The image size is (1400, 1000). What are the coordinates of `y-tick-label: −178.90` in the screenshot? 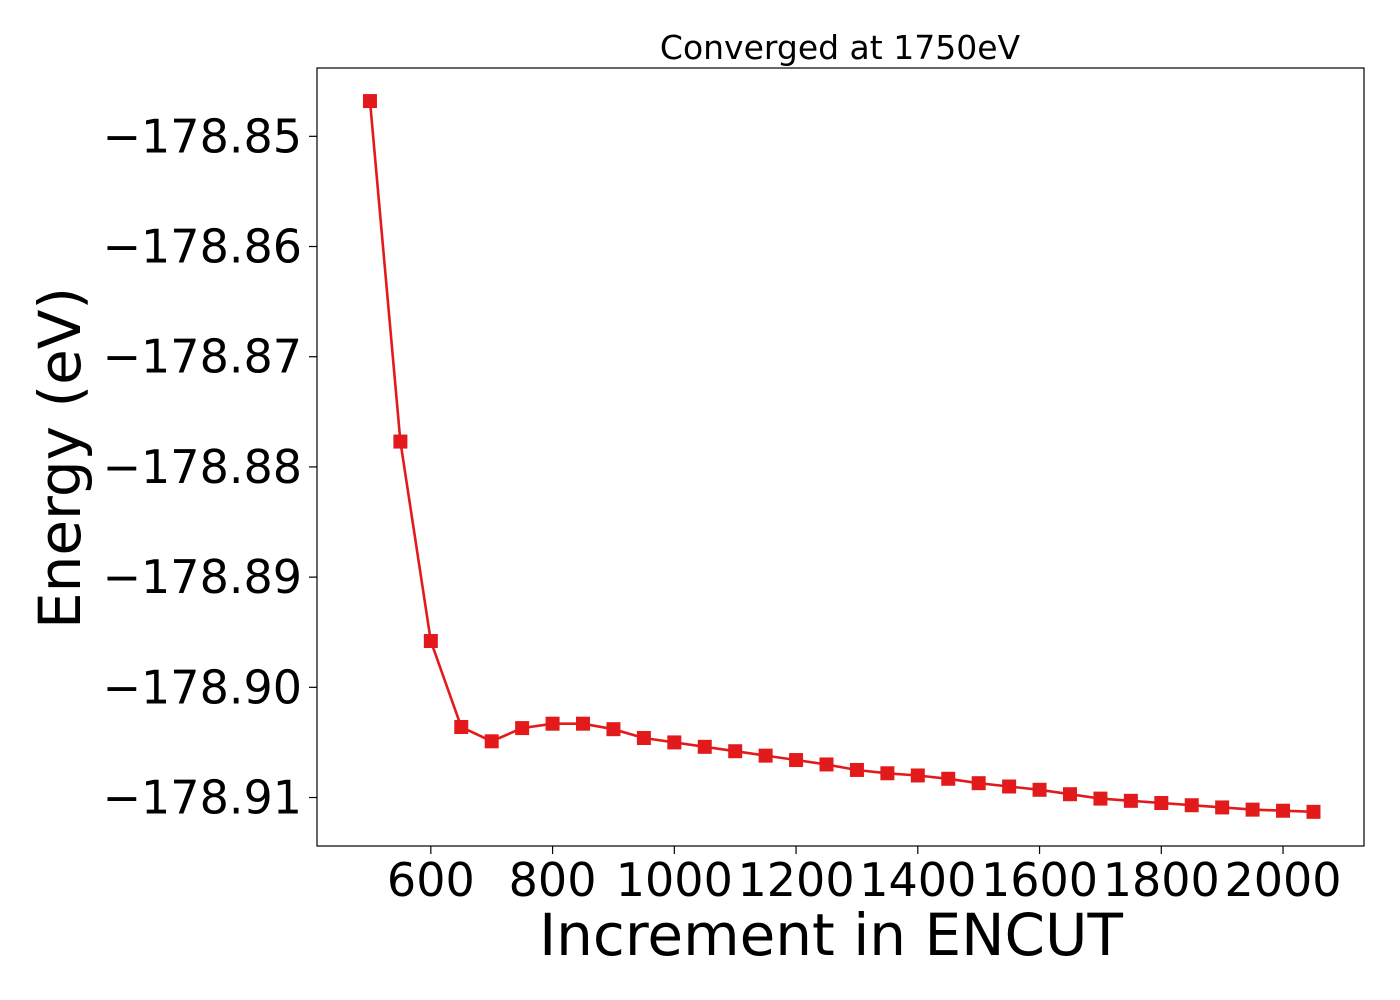 It's located at (203, 687).